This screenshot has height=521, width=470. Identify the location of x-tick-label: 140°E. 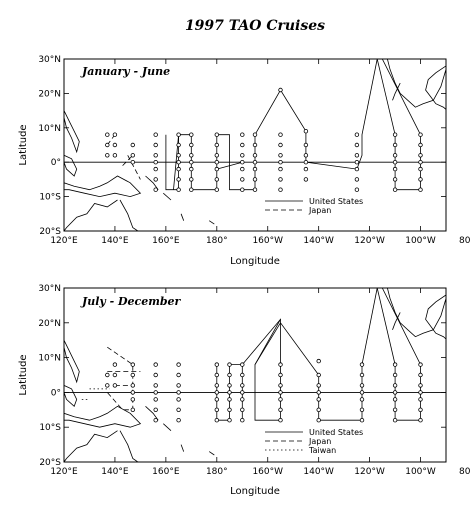
(115, 241).